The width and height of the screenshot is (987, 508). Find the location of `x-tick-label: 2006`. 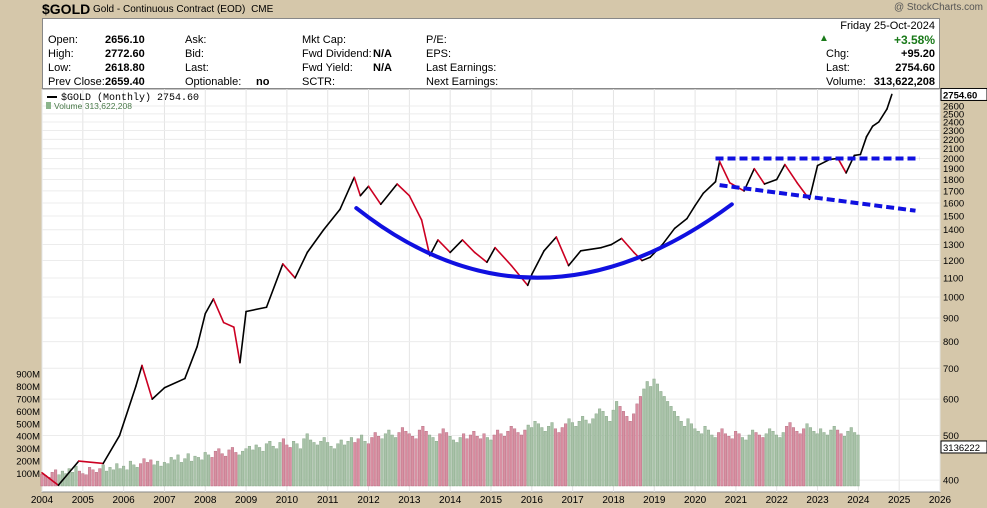

x-tick-label: 2006 is located at coordinates (124, 500).